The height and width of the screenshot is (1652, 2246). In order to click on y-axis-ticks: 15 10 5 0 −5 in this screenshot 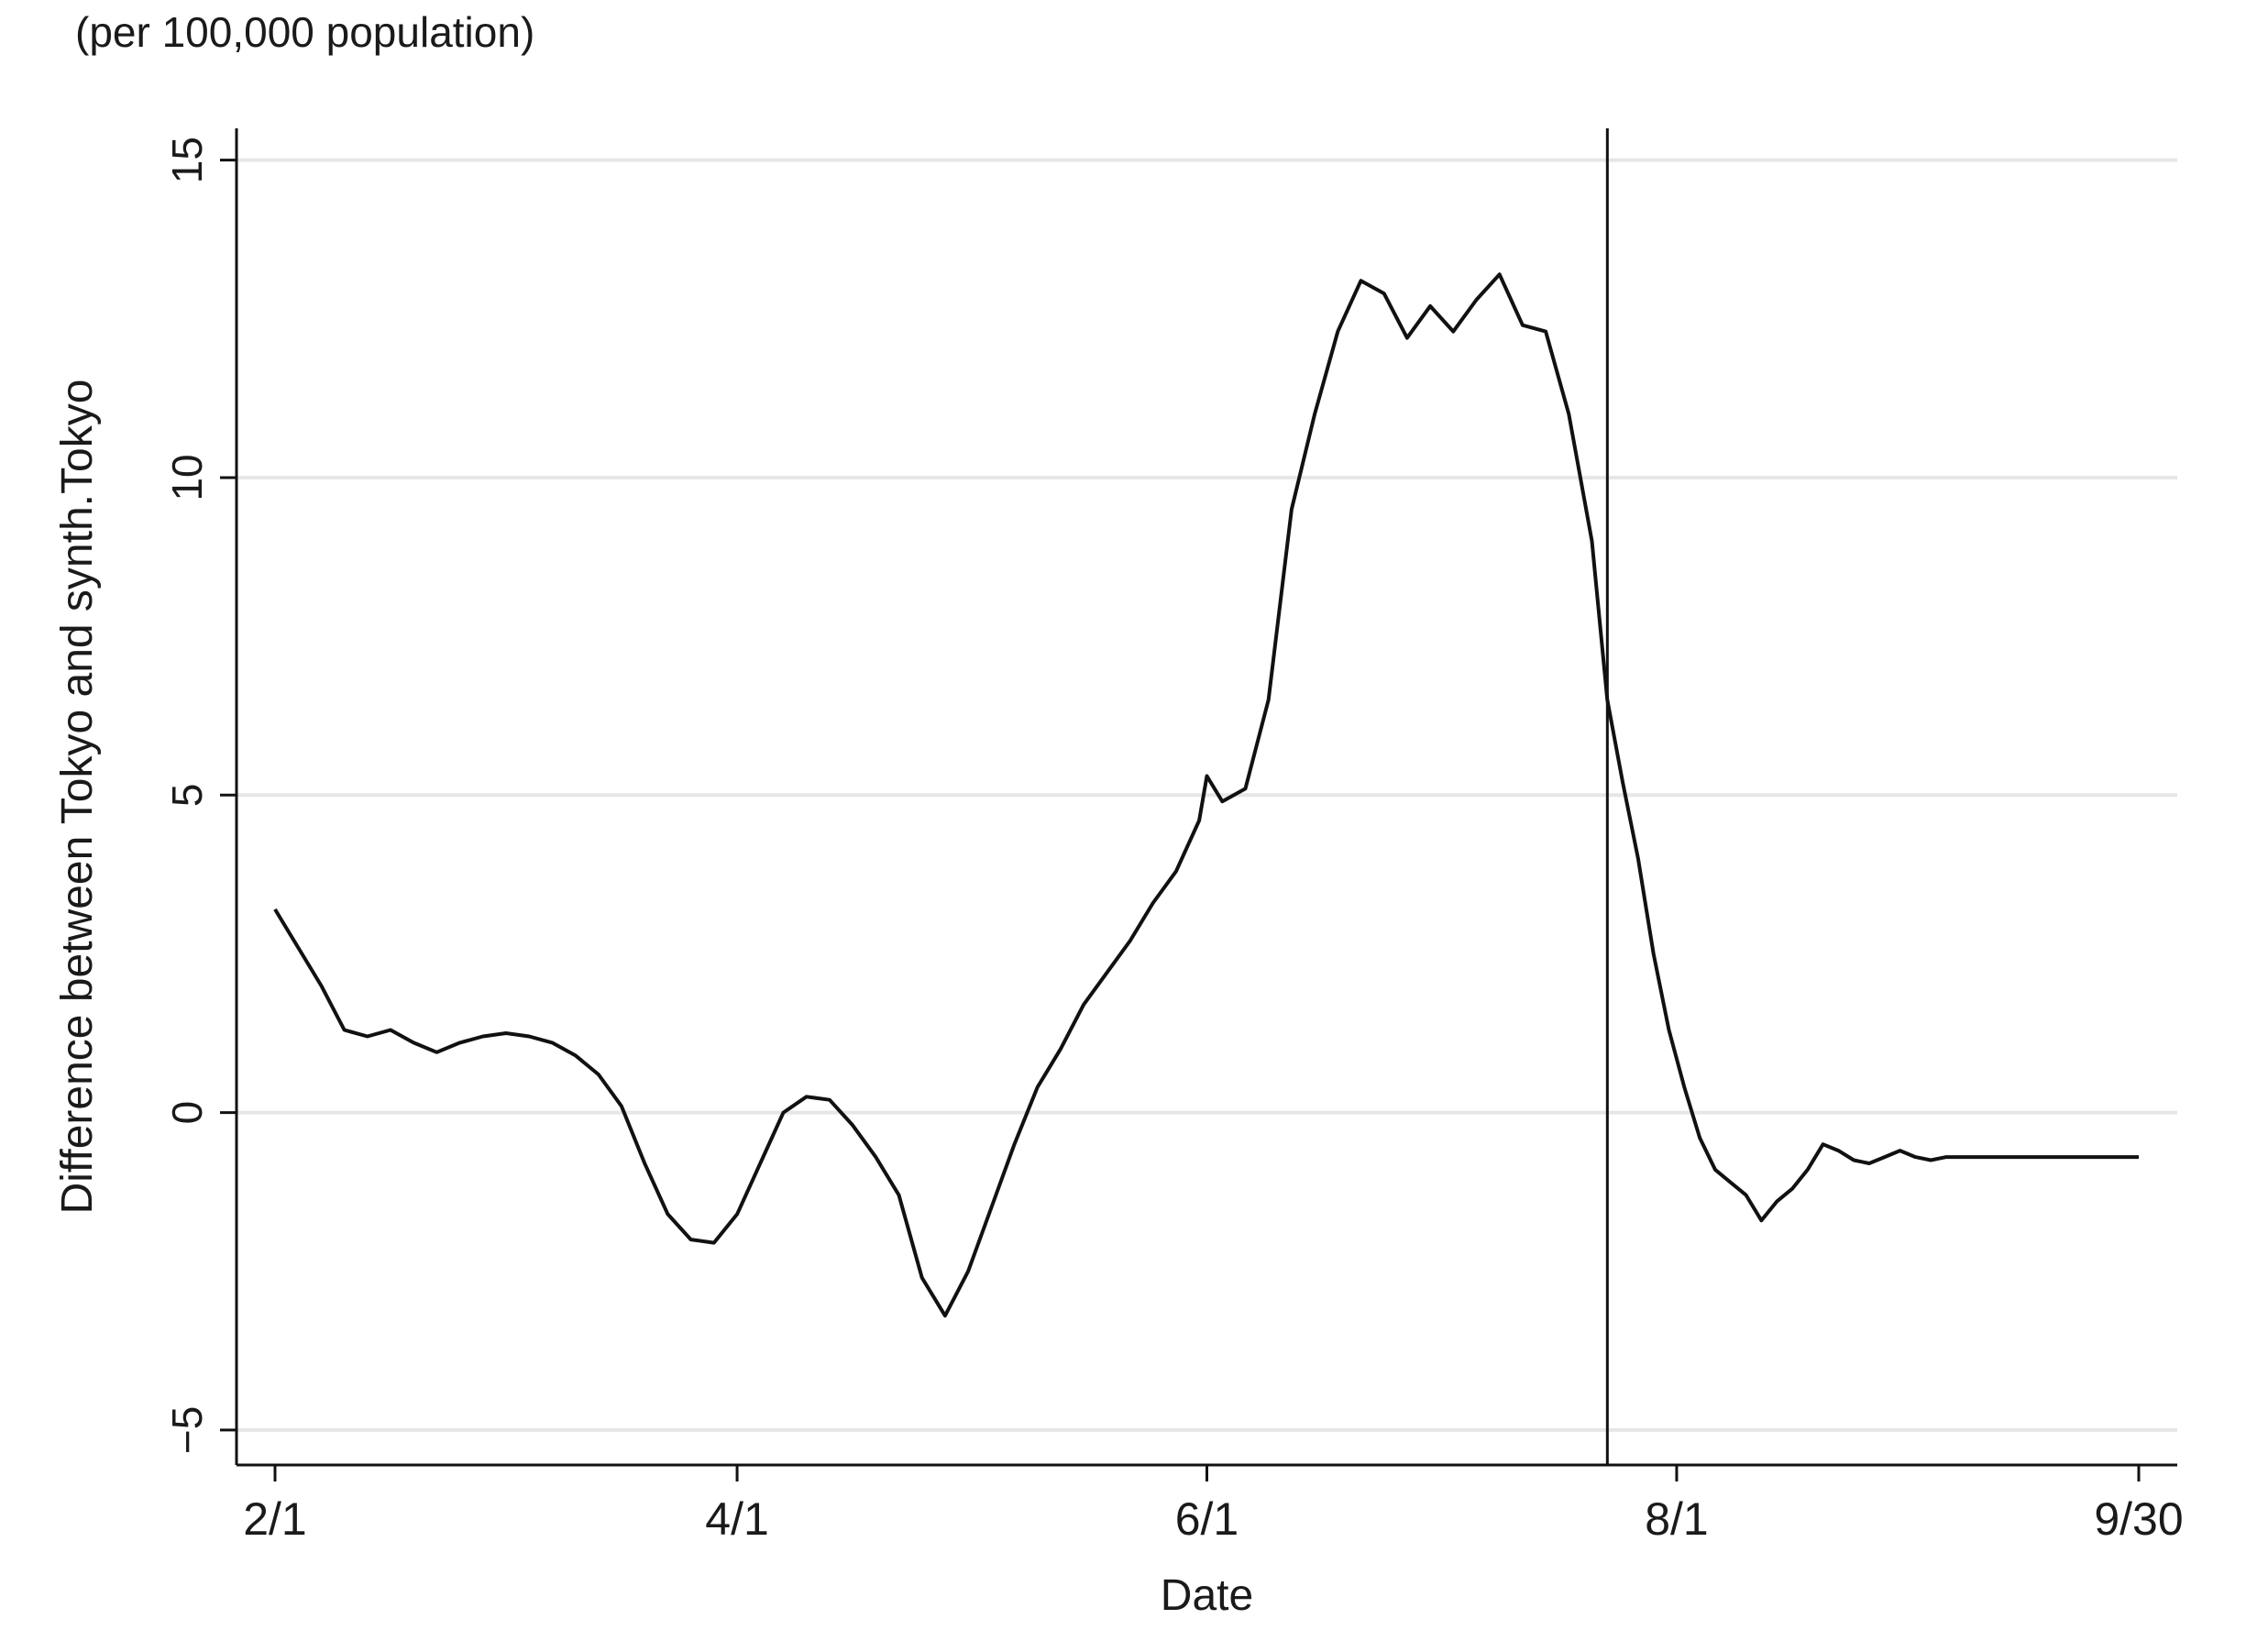, I will do `click(200, 795)`.